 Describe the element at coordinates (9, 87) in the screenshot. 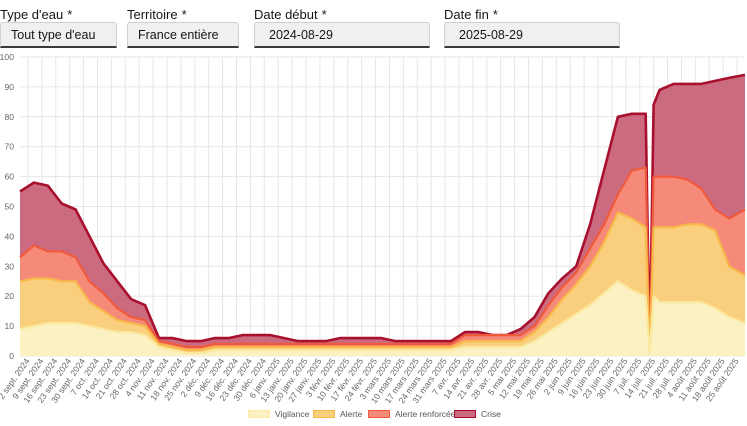

I see `y-tick-label: 90` at that location.